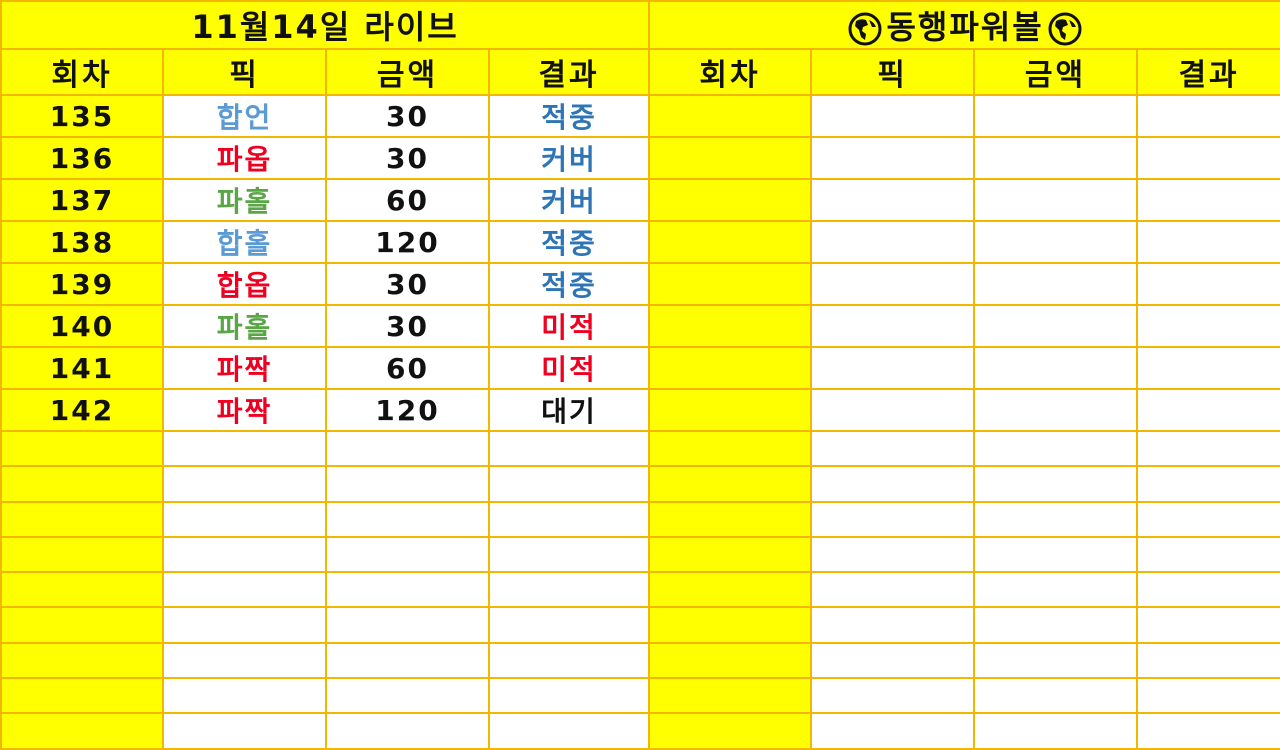 The width and height of the screenshot is (1280, 750). What do you see at coordinates (244, 242) in the screenshot?
I see `left-cell-pick: 합홀` at bounding box center [244, 242].